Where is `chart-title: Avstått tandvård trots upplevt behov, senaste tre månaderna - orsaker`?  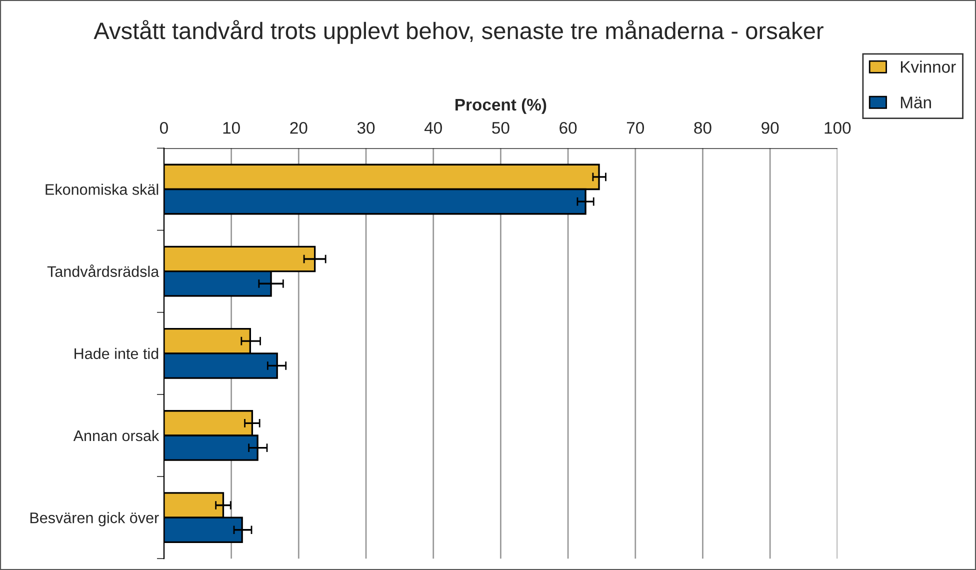 chart-title: Avstått tandvård trots upplevt behov, senaste tre månaderna - orsaker is located at coordinates (459, 32).